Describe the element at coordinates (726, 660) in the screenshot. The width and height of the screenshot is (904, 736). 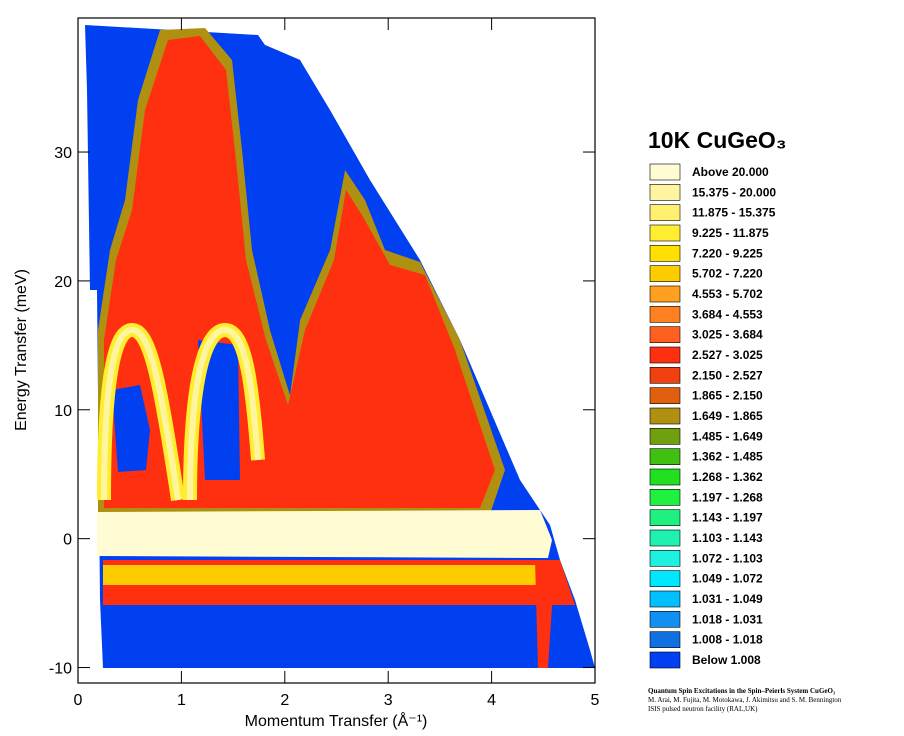
I see `legend-label: Below 1.008` at that location.